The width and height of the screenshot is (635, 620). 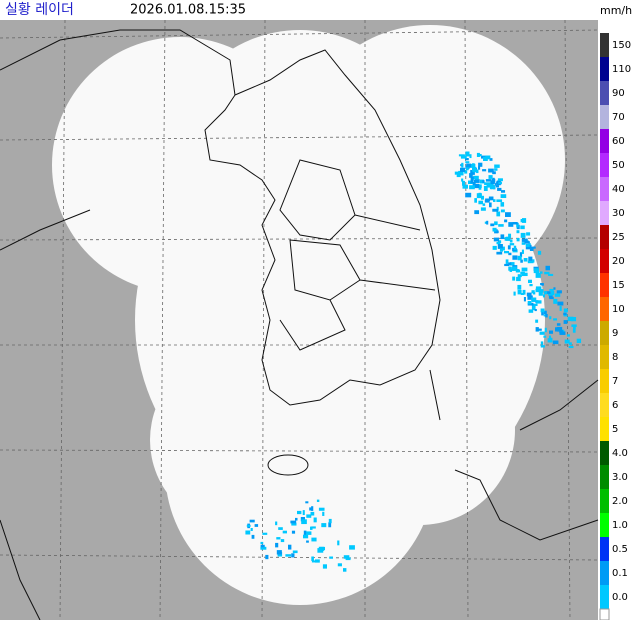 What do you see at coordinates (615, 333) in the screenshot?
I see `legend-label: 9` at bounding box center [615, 333].